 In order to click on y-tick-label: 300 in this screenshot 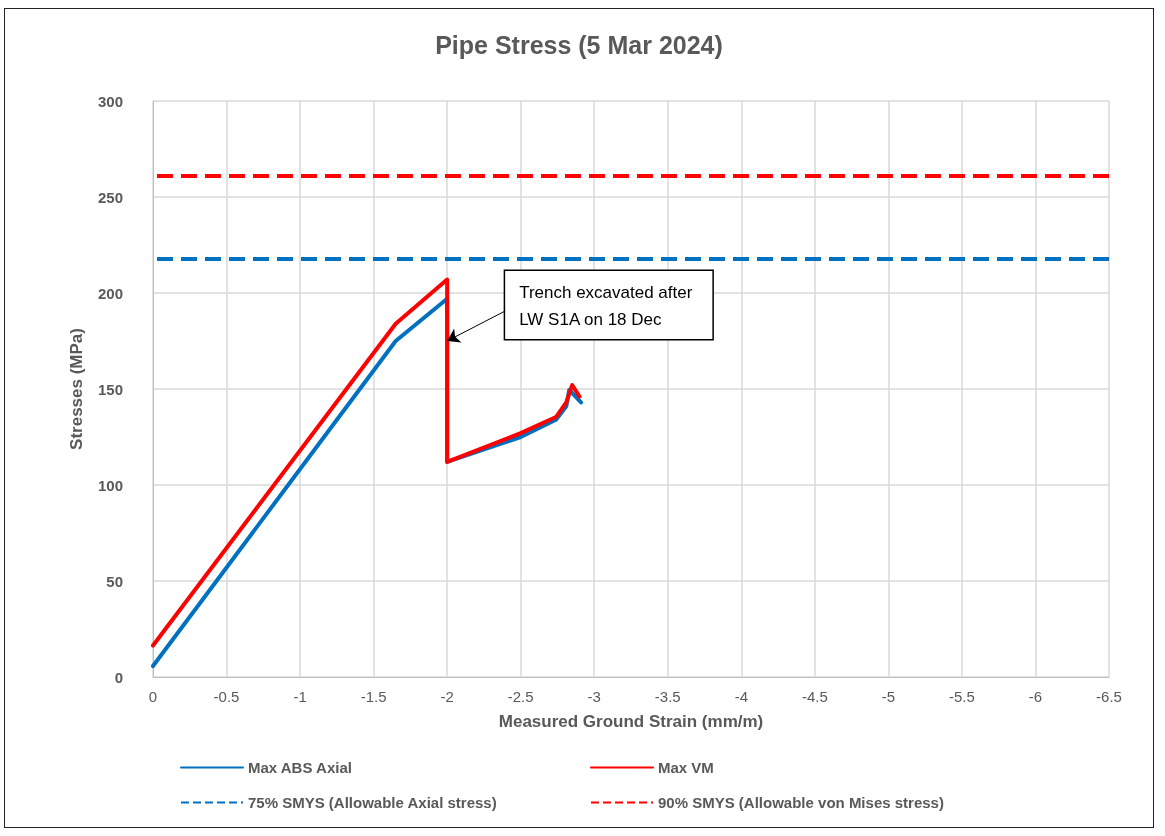, I will do `click(110, 101)`.